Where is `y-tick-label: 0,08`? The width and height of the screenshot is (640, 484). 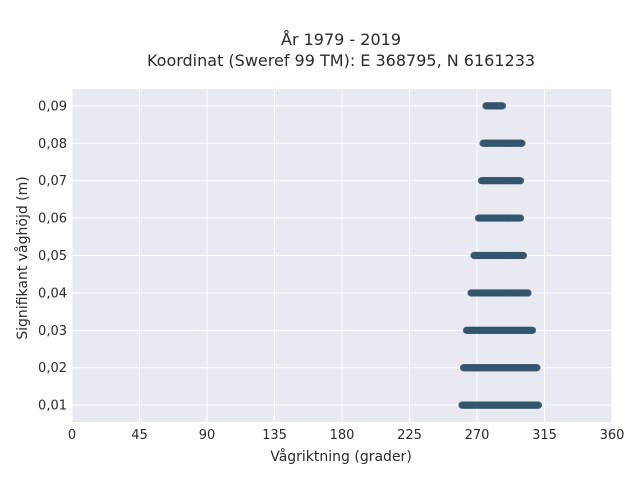
y-tick-label: 0,08 is located at coordinates (52, 144).